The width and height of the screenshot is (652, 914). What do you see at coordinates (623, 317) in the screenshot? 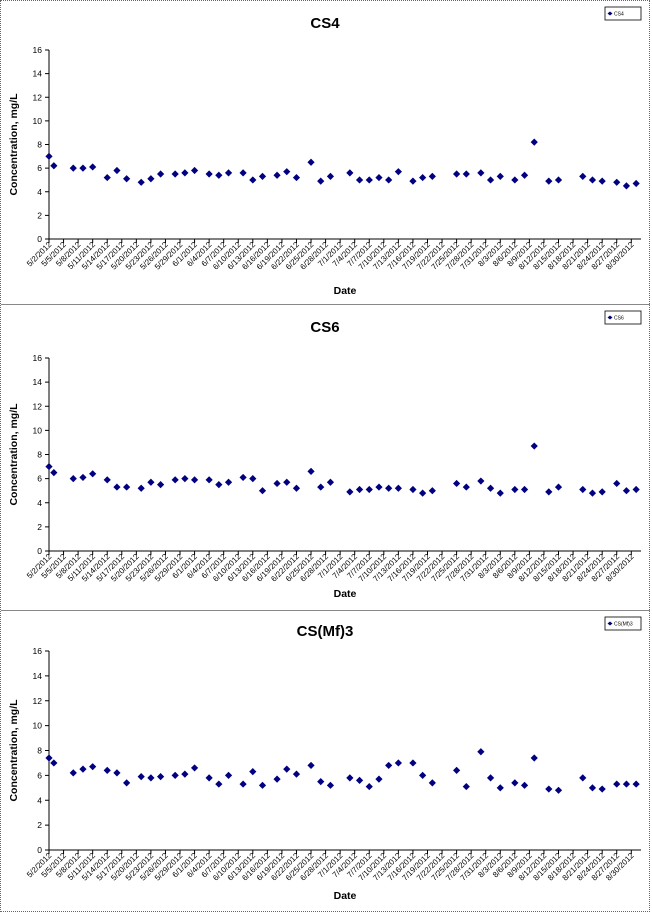
I see `legend: CS6` at bounding box center [623, 317].